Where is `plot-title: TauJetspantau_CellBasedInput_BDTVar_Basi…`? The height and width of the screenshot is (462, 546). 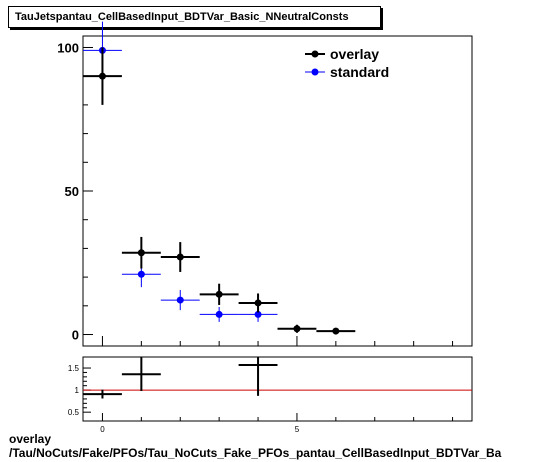
plot-title: TauJetspantau_CellBasedInput_BDTVar_Basi… is located at coordinates (182, 17).